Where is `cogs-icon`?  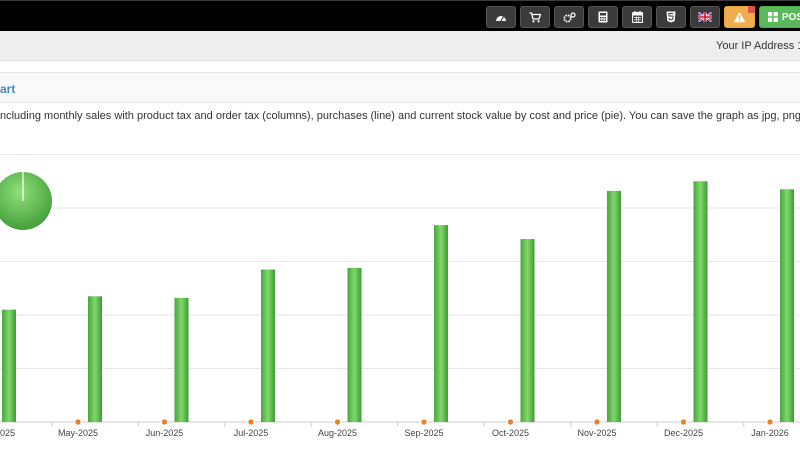
cogs-icon is located at coordinates (569, 17).